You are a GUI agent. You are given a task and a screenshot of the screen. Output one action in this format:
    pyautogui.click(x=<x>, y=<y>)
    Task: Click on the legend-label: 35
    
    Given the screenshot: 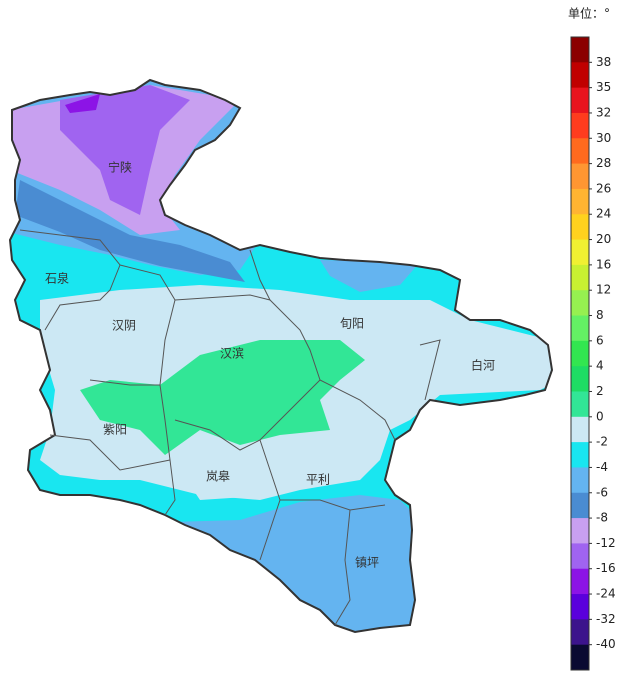 What is the action you would take?
    pyautogui.click(x=603, y=87)
    